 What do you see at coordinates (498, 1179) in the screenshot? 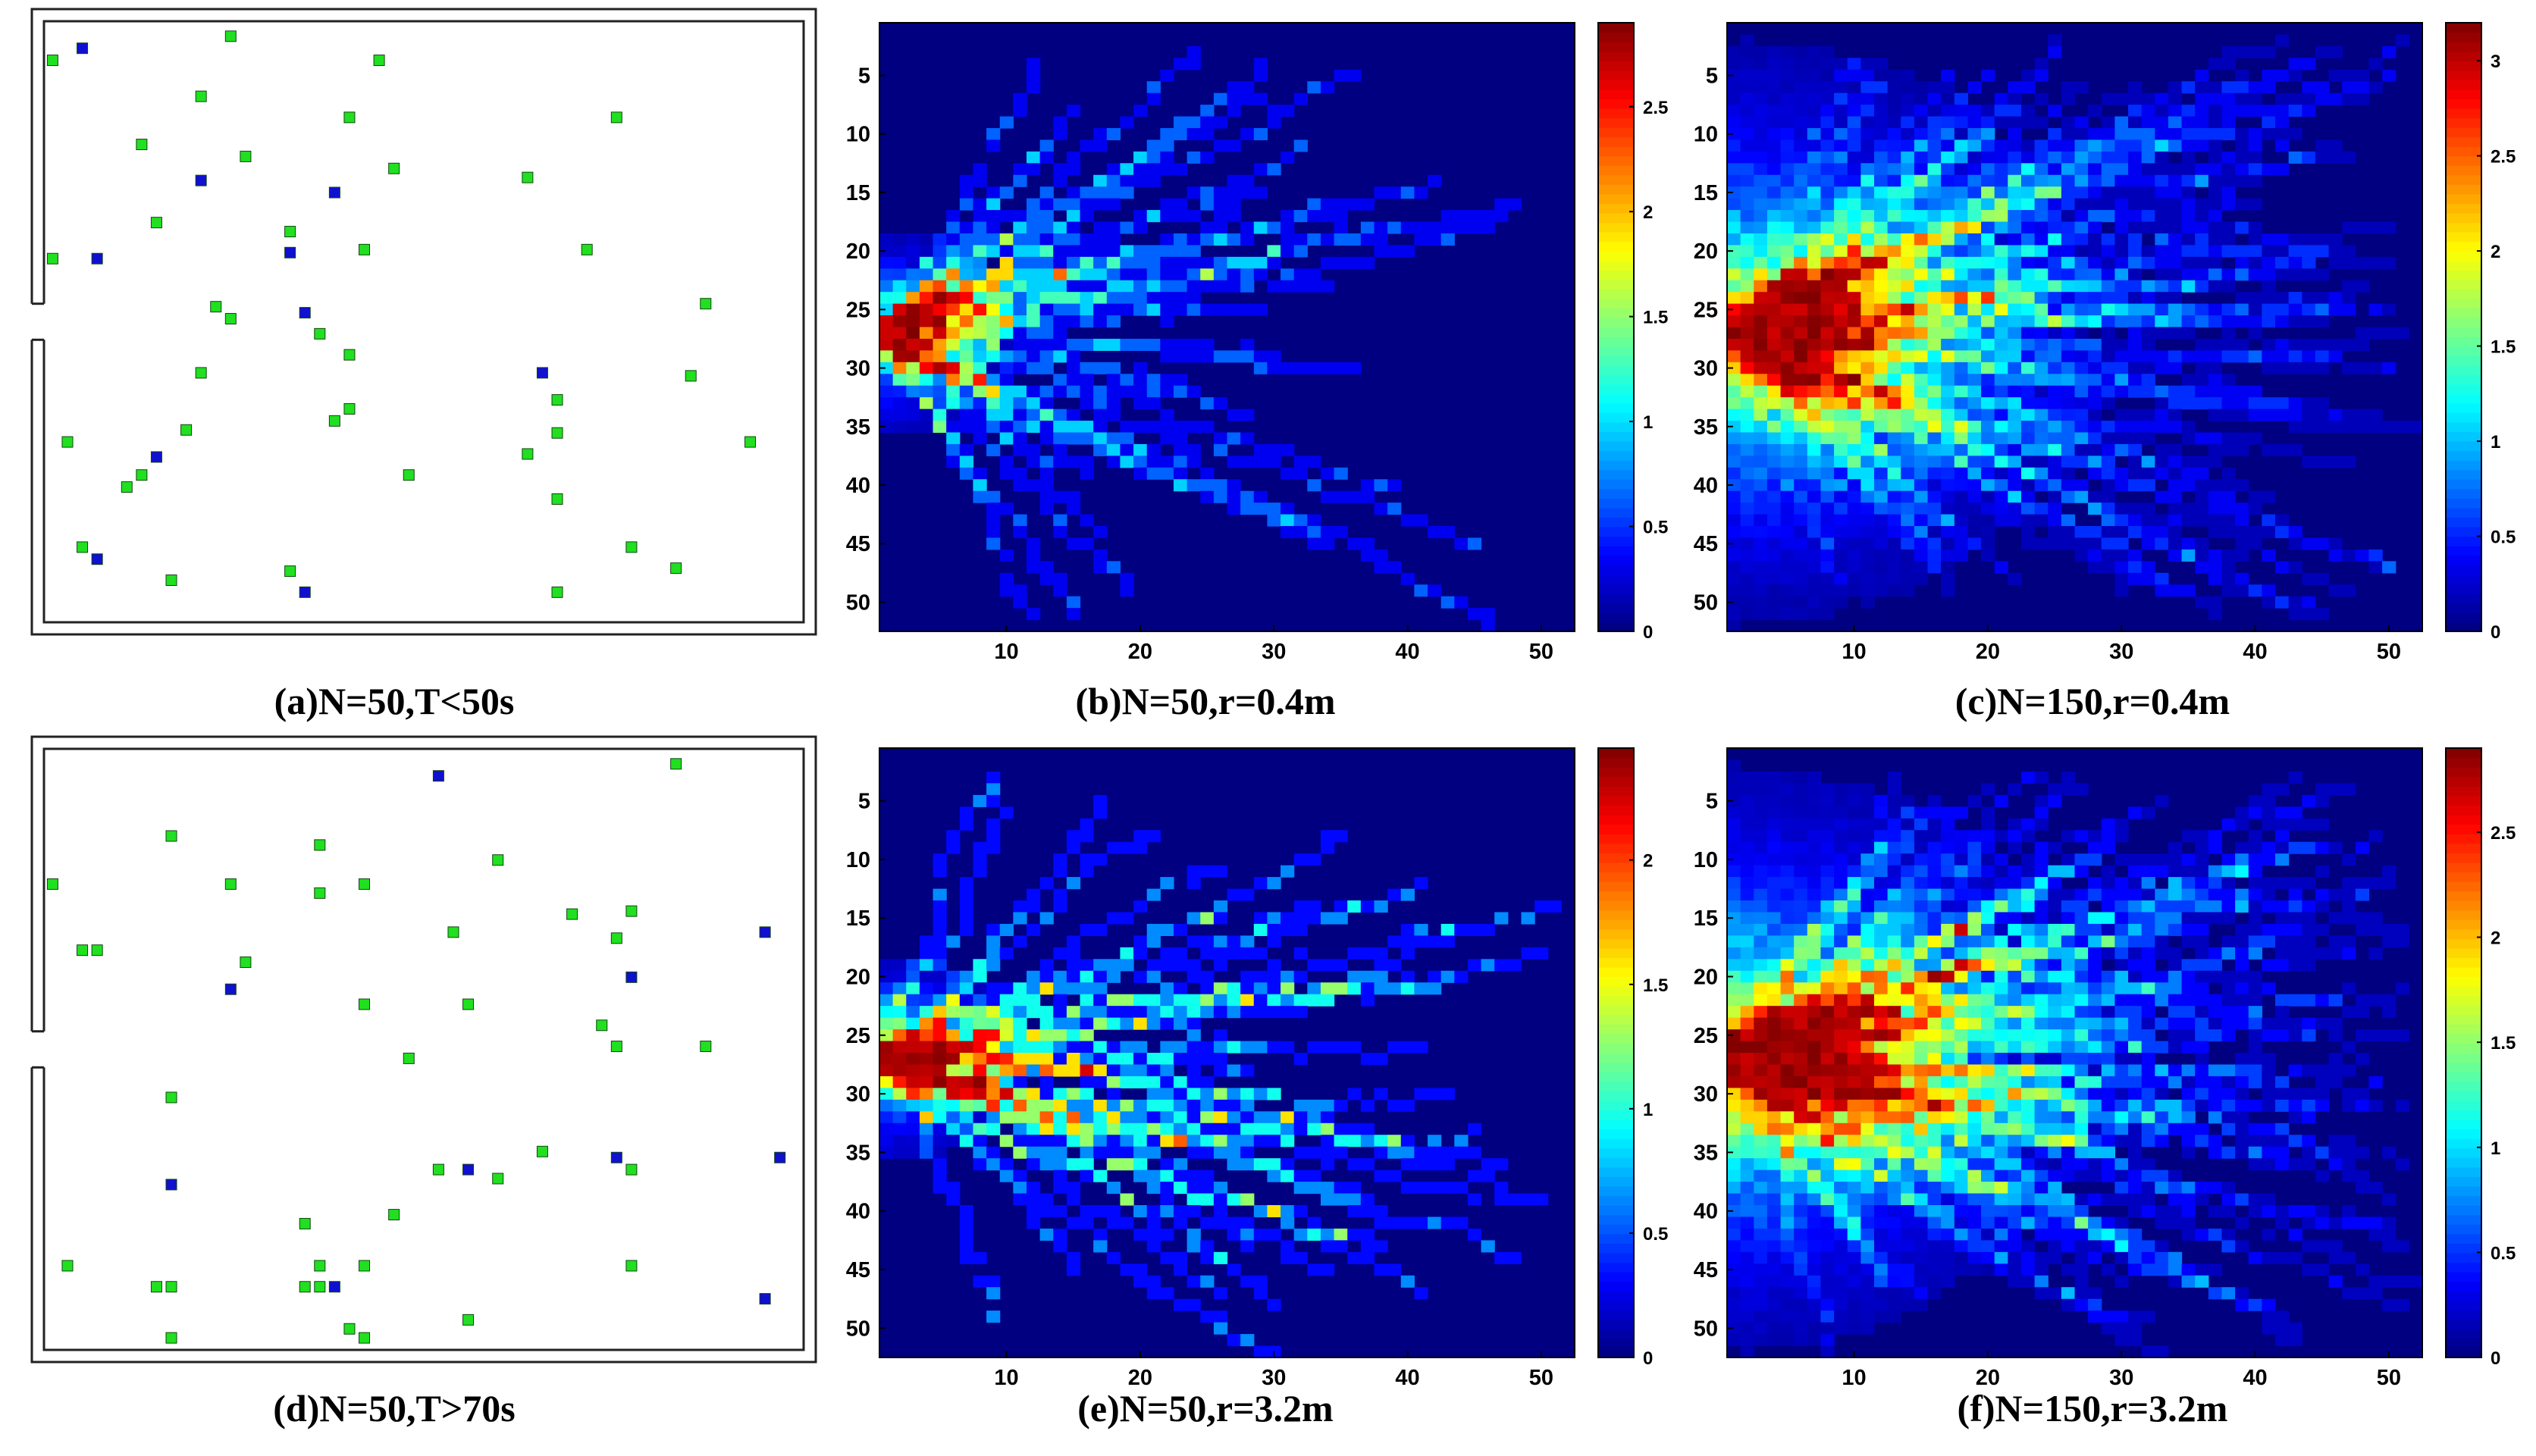
I see `green-agent-marker` at bounding box center [498, 1179].